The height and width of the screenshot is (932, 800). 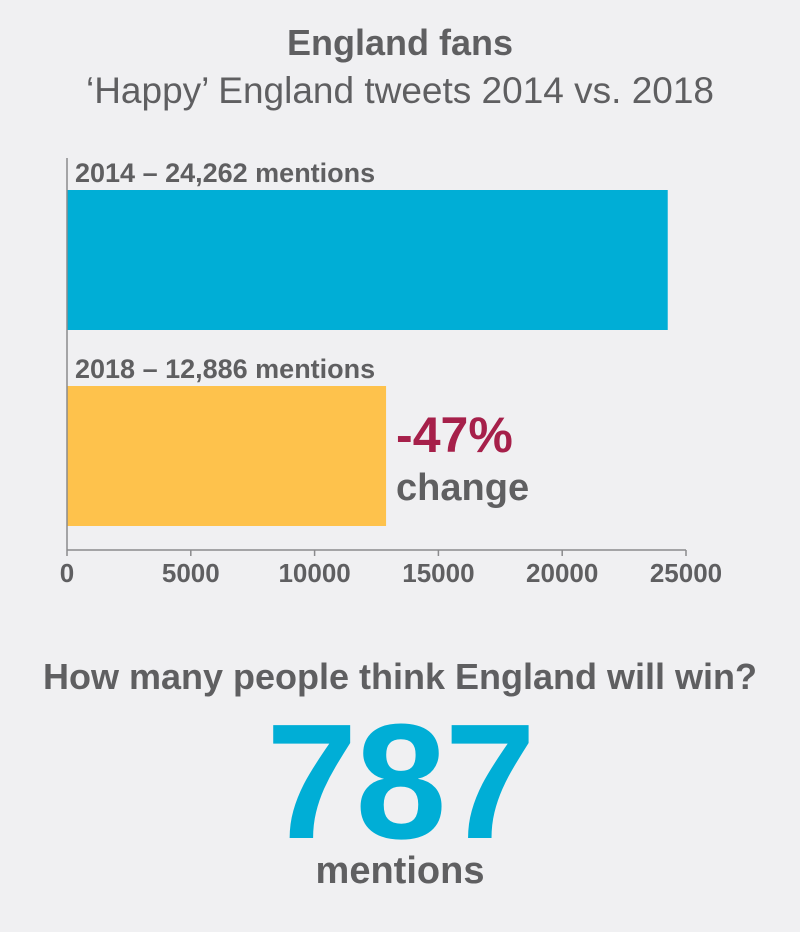 I want to click on bar-2014, so click(x=367, y=260).